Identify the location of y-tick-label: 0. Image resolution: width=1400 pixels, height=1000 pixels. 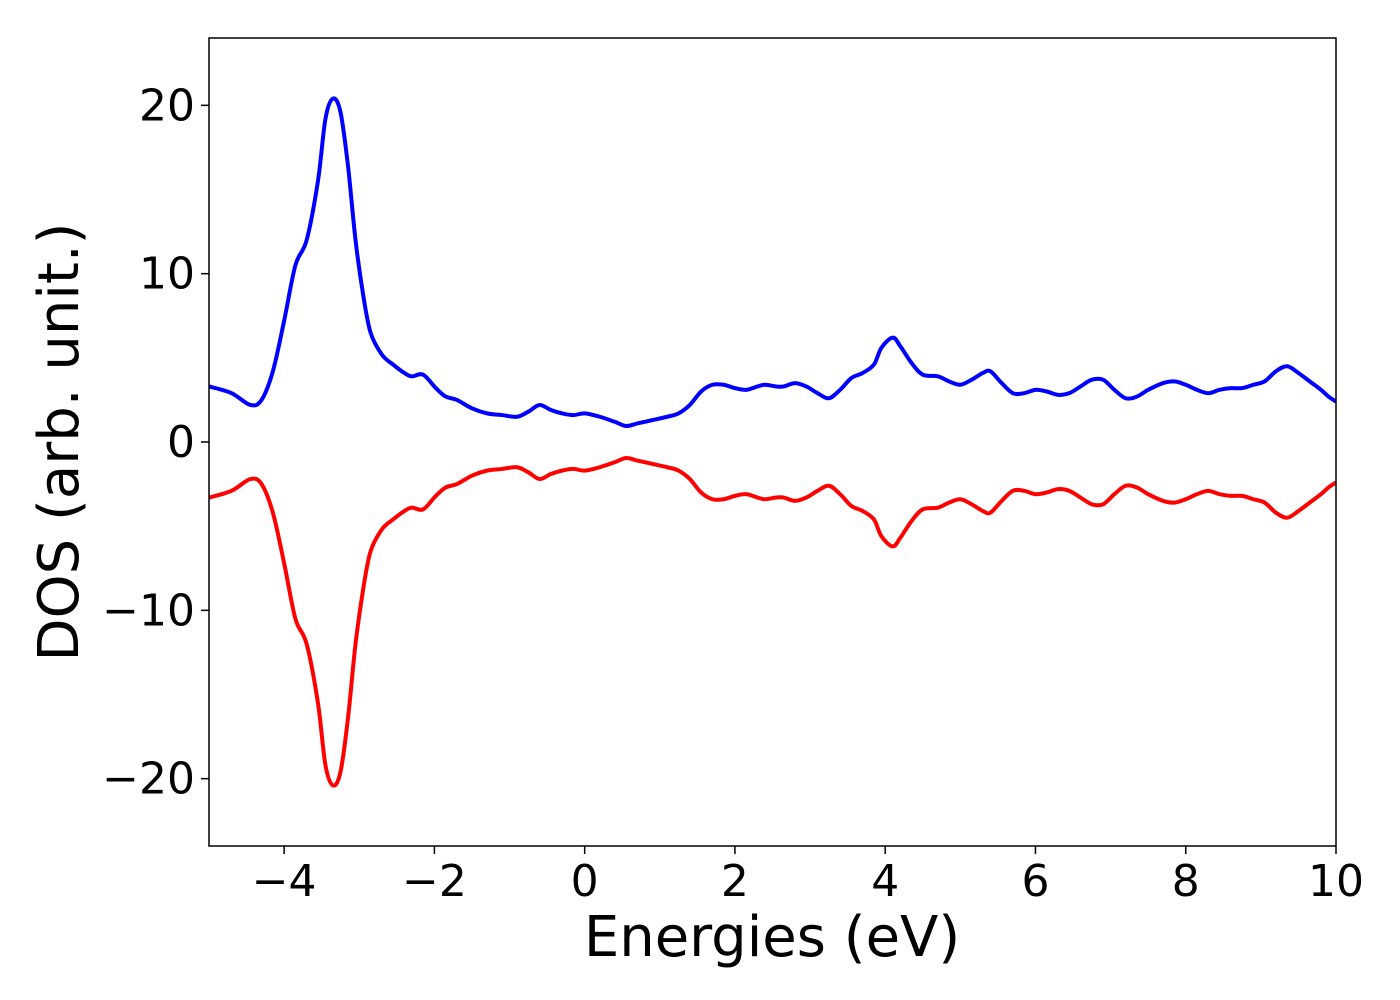
(181, 442).